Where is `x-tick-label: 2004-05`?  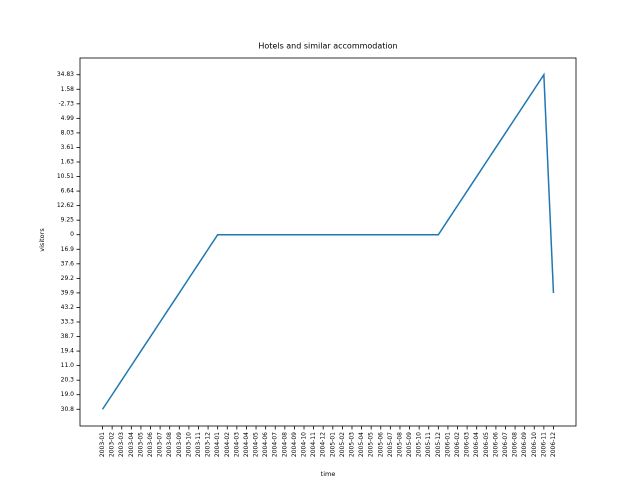 x-tick-label: 2004-05 is located at coordinates (256, 444).